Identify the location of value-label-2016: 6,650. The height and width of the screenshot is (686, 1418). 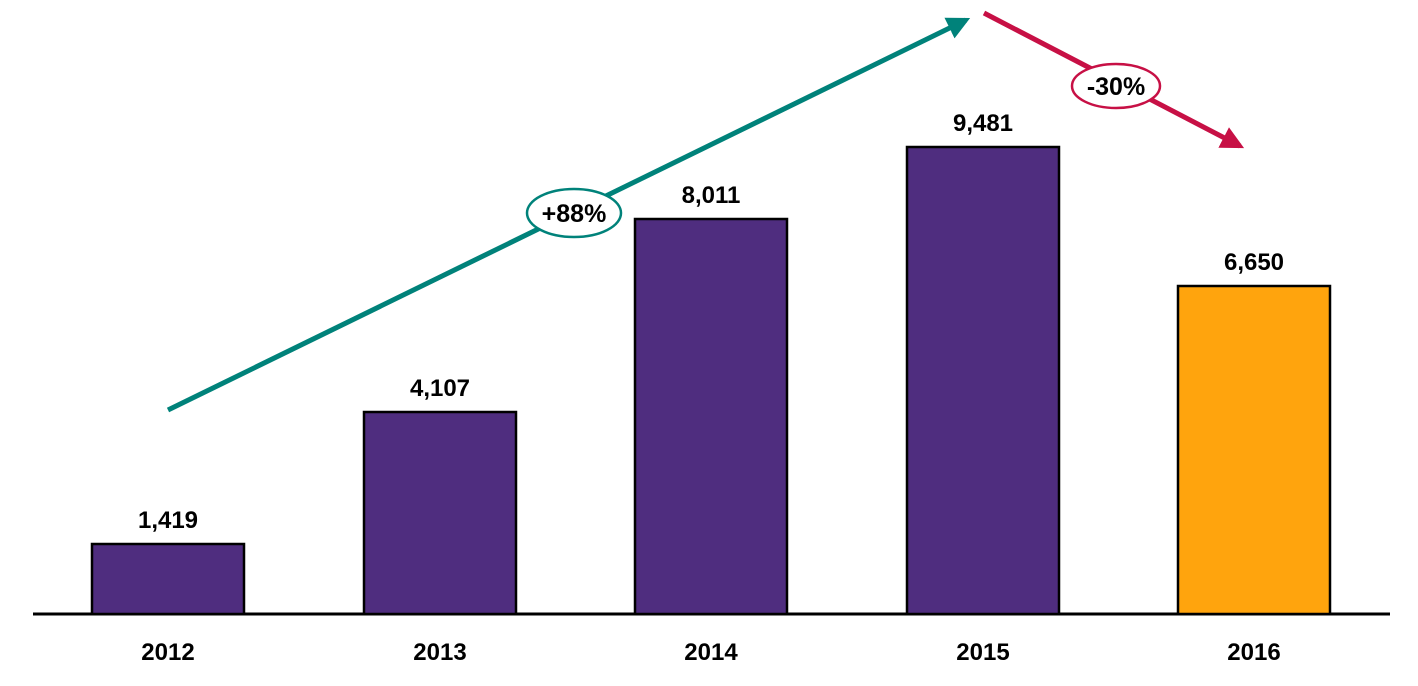
(1254, 262).